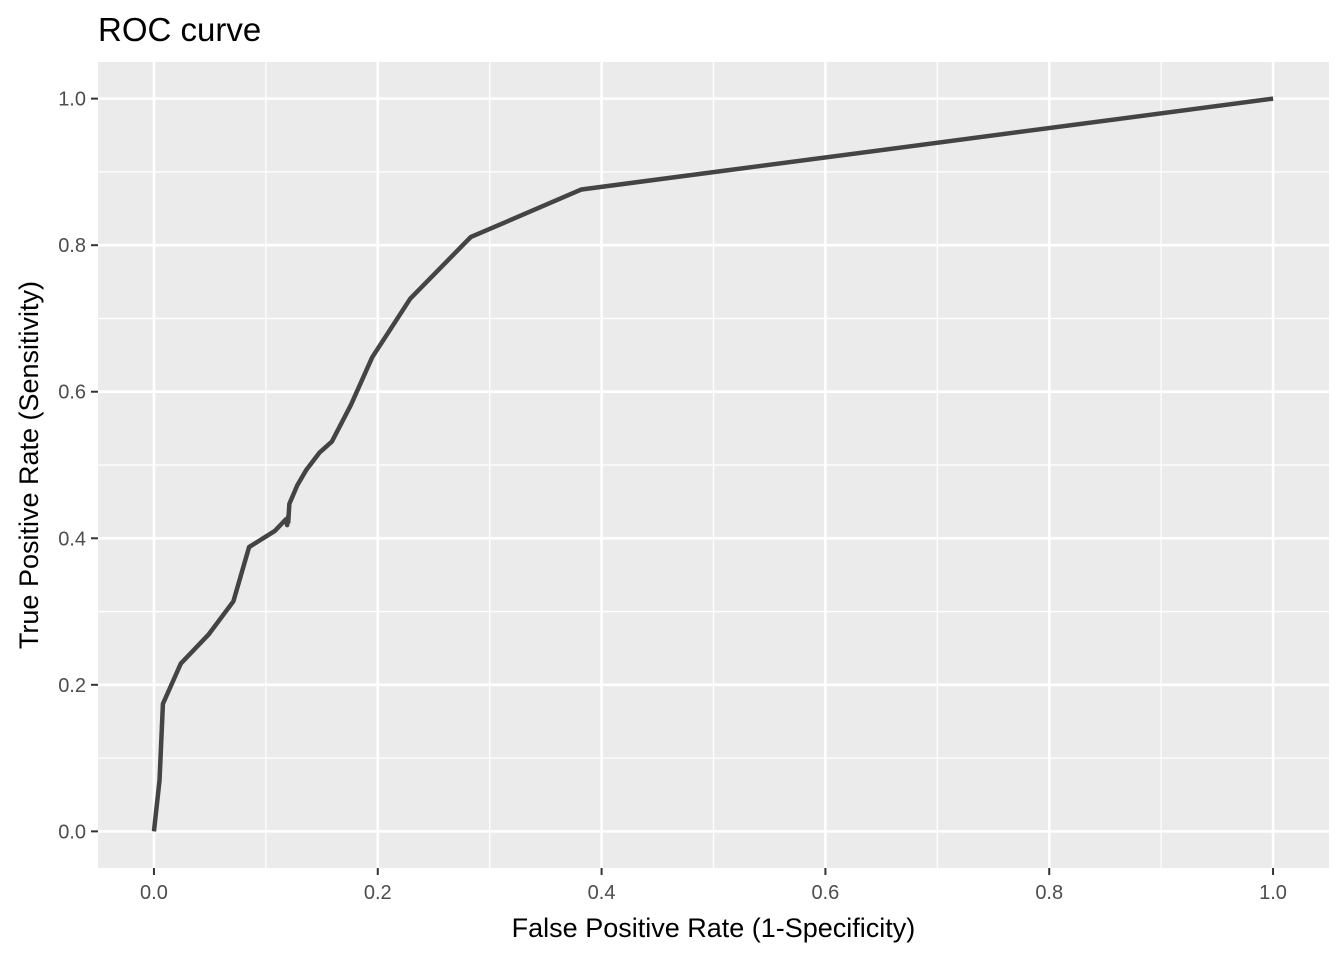  I want to click on y-axis-title: True Positive Rate (Sensitivity), so click(29, 465).